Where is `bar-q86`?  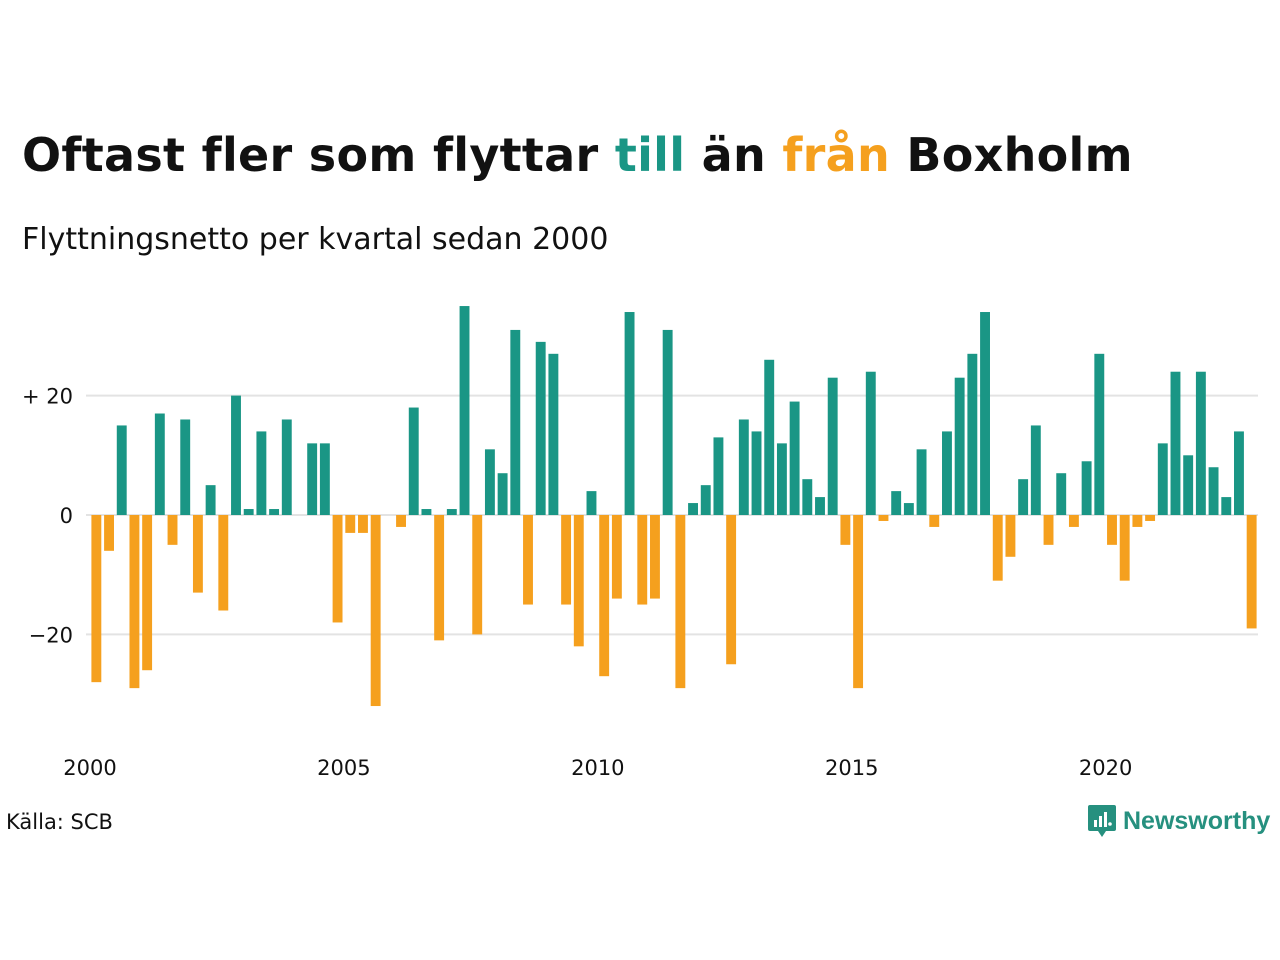 bar-q86 is located at coordinates (1175, 443).